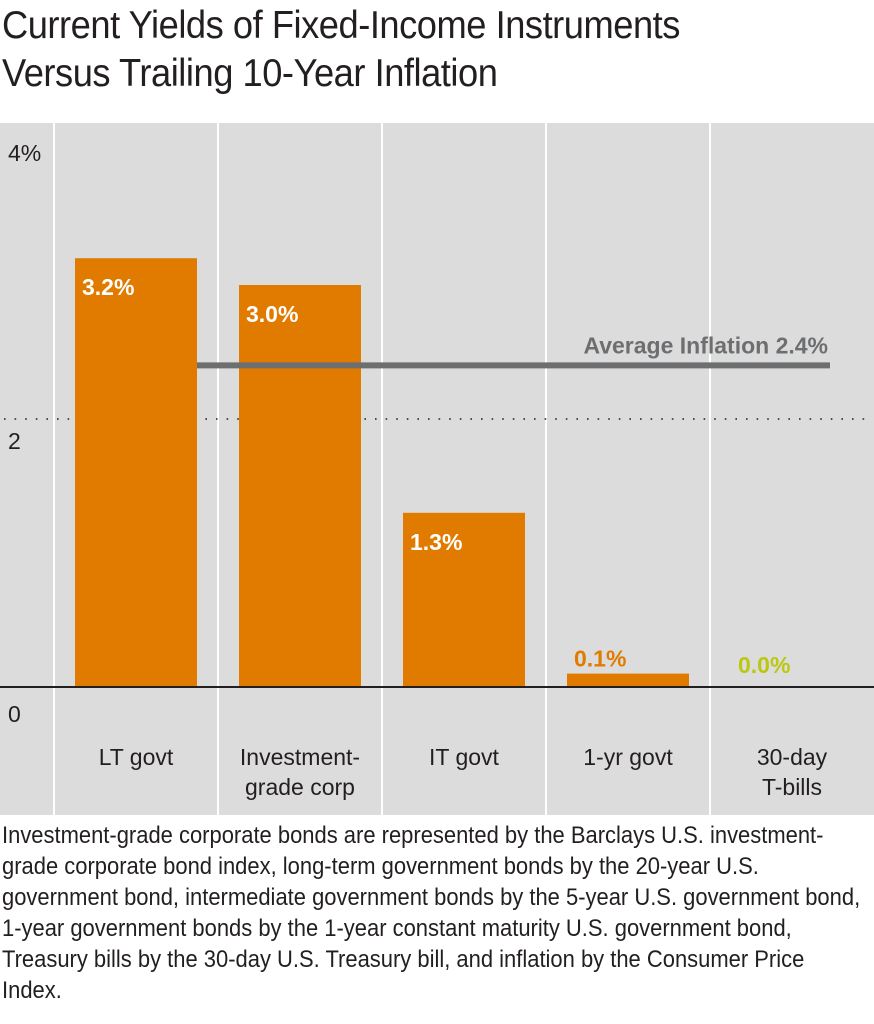  What do you see at coordinates (272, 314) in the screenshot?
I see `bar-value-label-2: 3.0%` at bounding box center [272, 314].